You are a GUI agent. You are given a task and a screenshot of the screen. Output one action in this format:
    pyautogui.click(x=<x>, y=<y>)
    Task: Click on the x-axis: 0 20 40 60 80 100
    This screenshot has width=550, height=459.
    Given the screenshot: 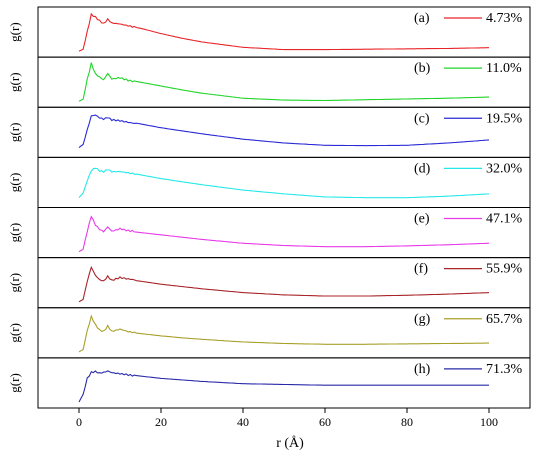 What is the action you would take?
    pyautogui.click(x=287, y=418)
    